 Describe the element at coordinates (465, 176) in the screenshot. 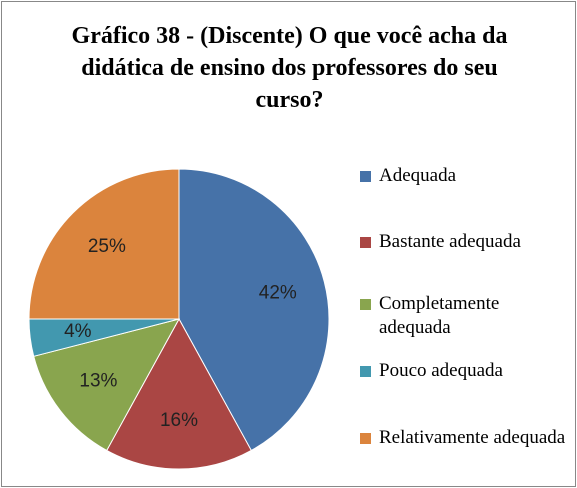

I see `legend-item: Adequada` at that location.